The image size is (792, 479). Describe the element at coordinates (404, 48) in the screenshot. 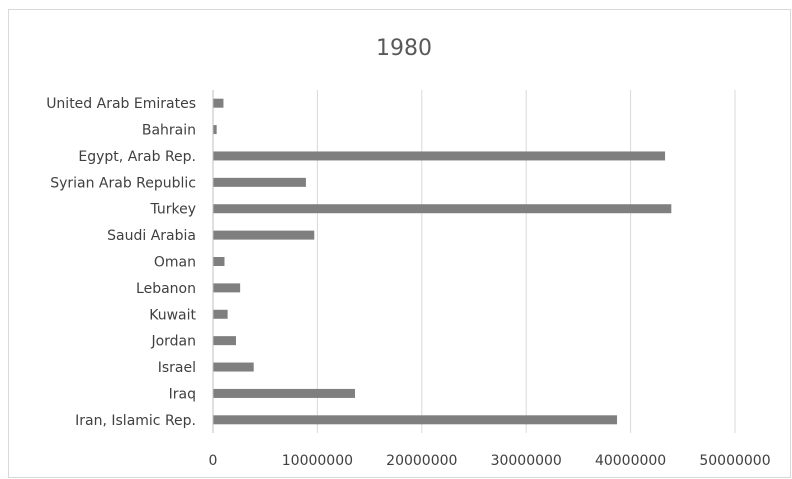

I see `chart-title: 1980` at that location.